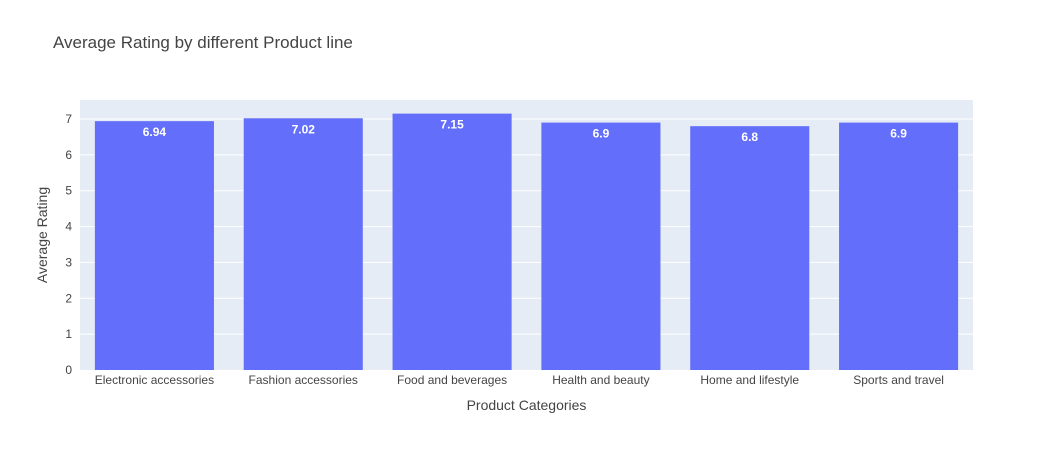  I want to click on y-tick-label: 1, so click(68, 334).